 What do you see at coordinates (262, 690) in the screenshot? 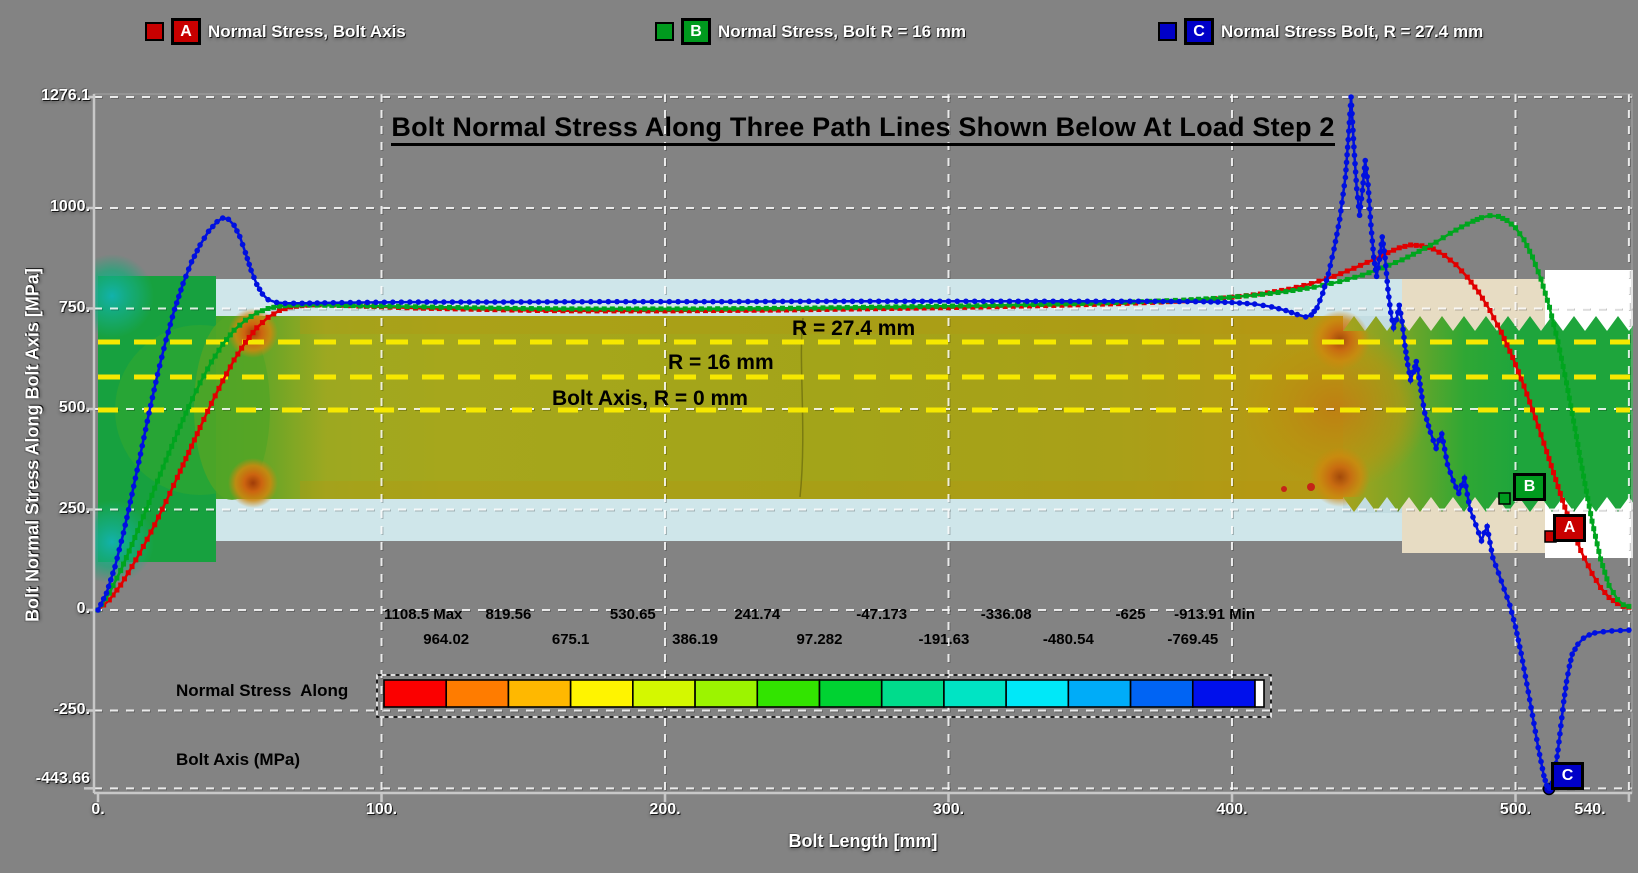
I see `colorbar-caption-line1: Normal Stress Along` at bounding box center [262, 690].